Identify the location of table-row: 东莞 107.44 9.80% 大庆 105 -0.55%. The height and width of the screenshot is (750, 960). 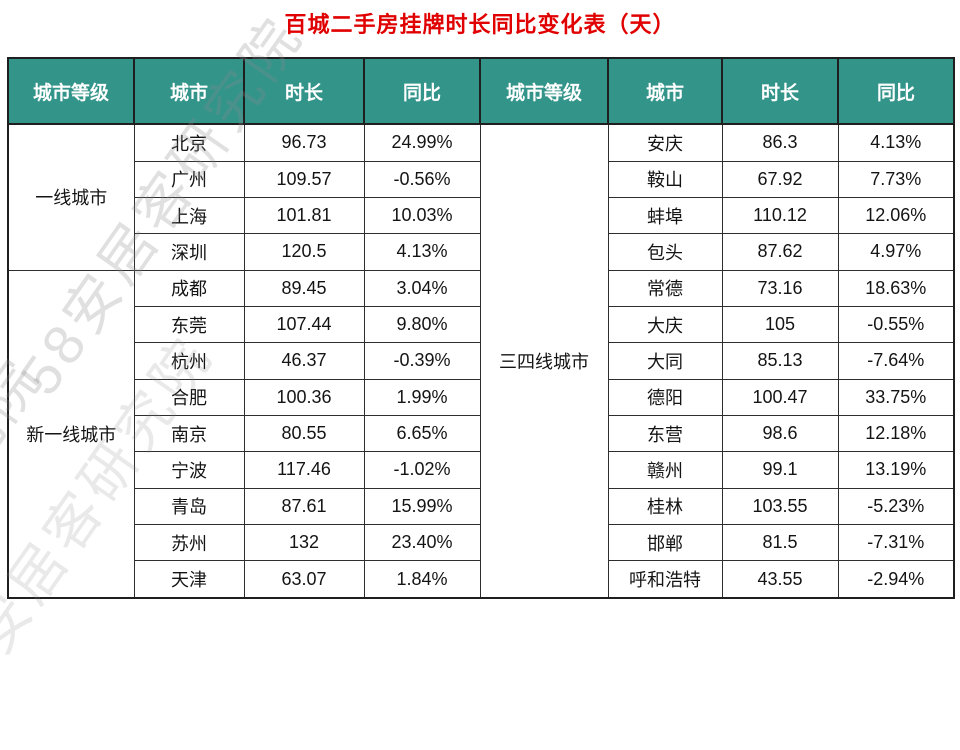
(481, 324).